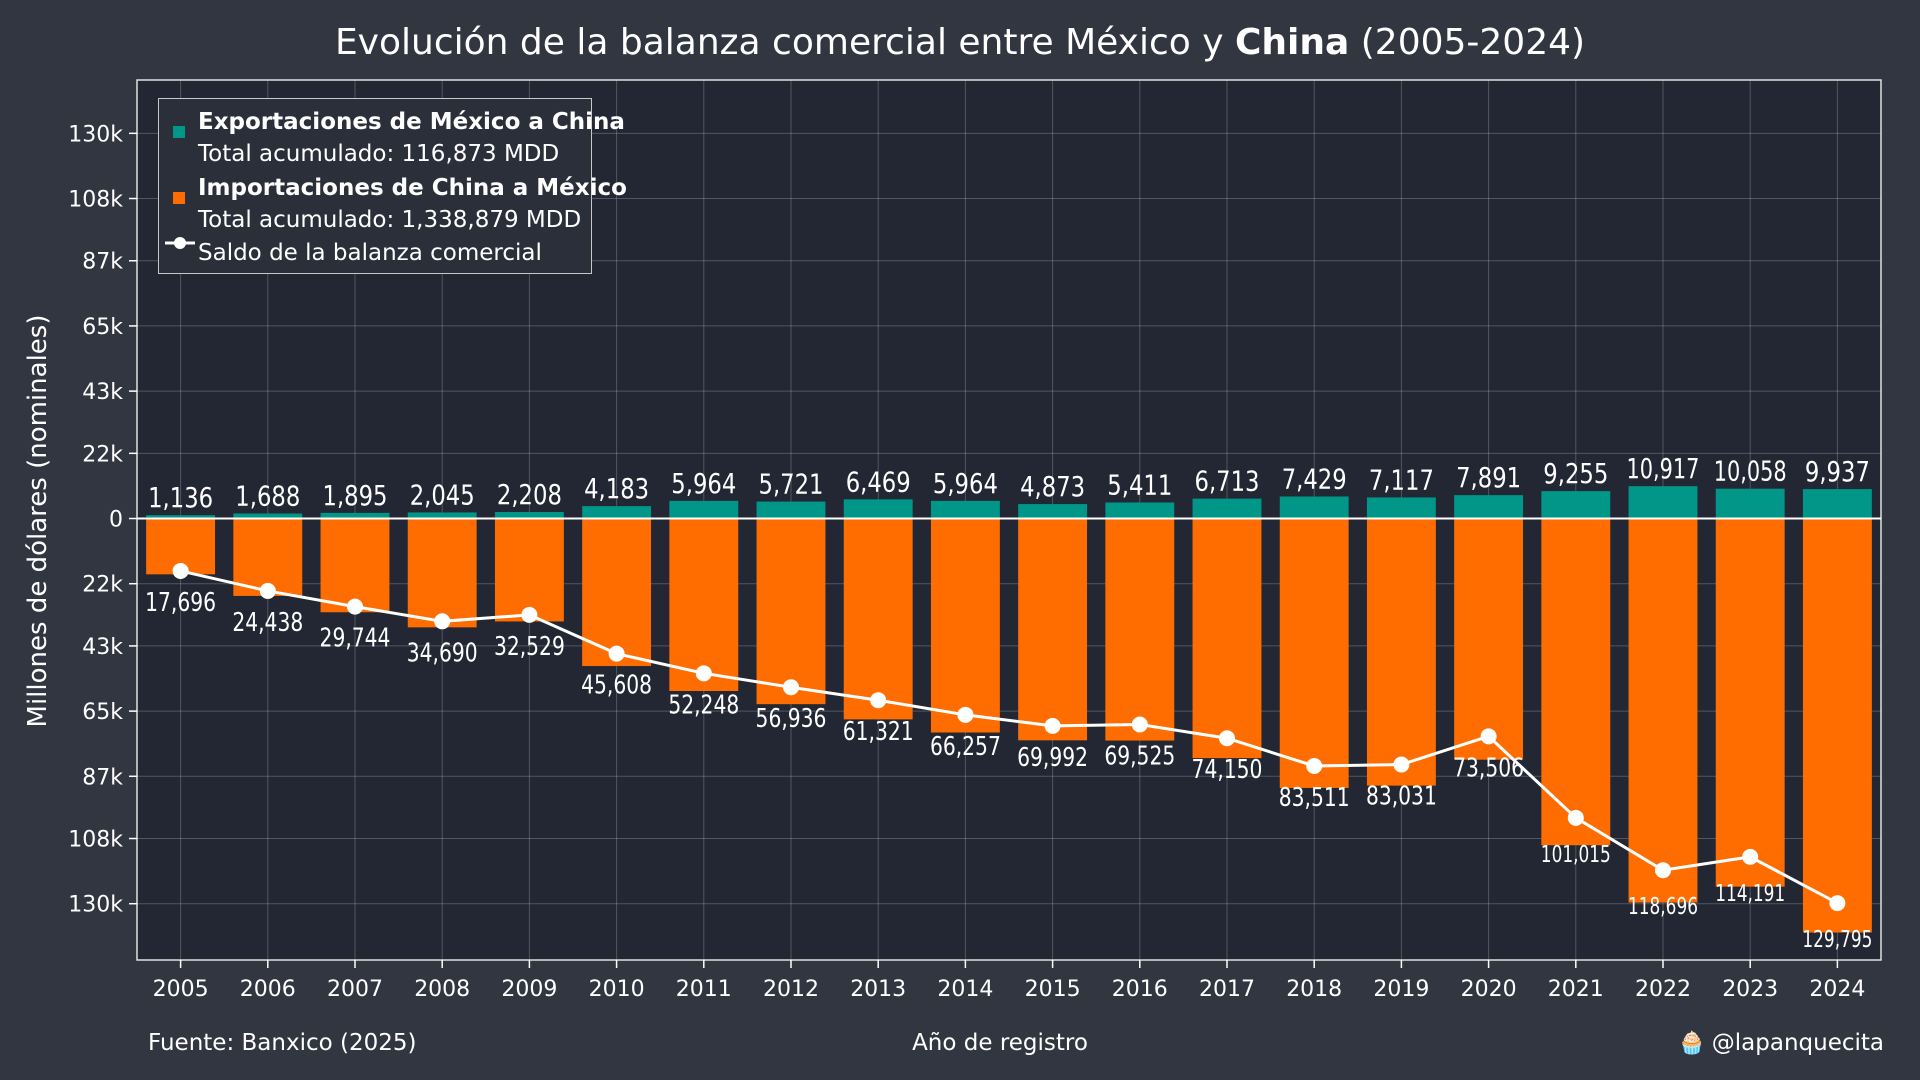 This screenshot has height=1080, width=1920. Describe the element at coordinates (1576, 989) in the screenshot. I see `x-tick-label: 2021` at that location.